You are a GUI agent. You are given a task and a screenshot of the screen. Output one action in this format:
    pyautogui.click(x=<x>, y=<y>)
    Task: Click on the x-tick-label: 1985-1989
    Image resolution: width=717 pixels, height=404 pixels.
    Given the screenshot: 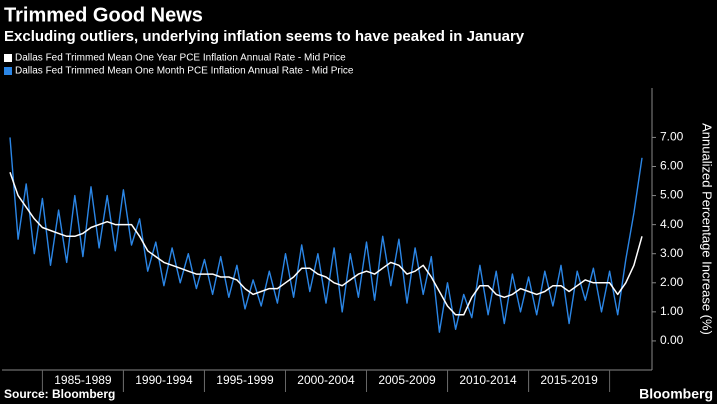 What is the action you would take?
    pyautogui.click(x=83, y=380)
    